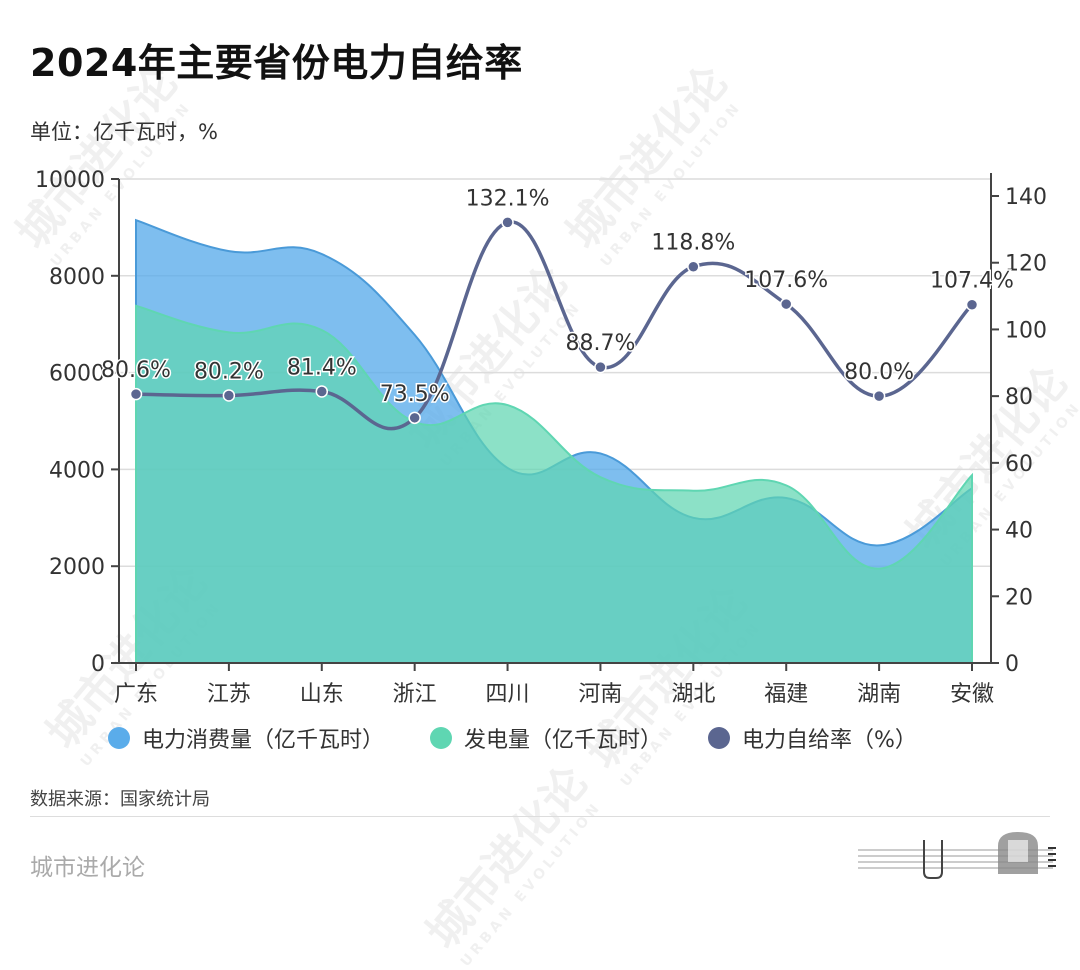 This screenshot has height=970, width=1080. I want to click on legend-label: 发电量（亿千瓦时）, so click(563, 740).